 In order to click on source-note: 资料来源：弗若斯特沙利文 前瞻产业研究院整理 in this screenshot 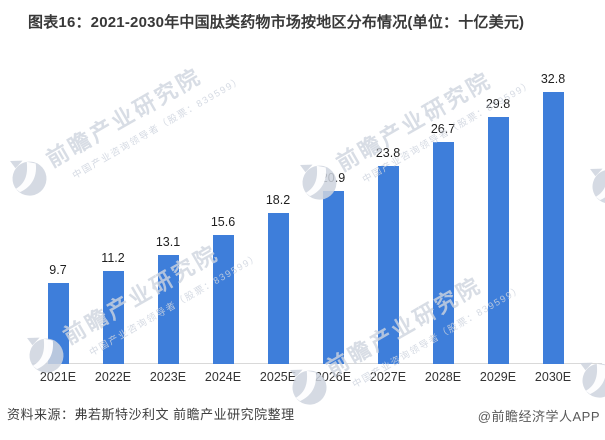, I will do `click(151, 414)`.